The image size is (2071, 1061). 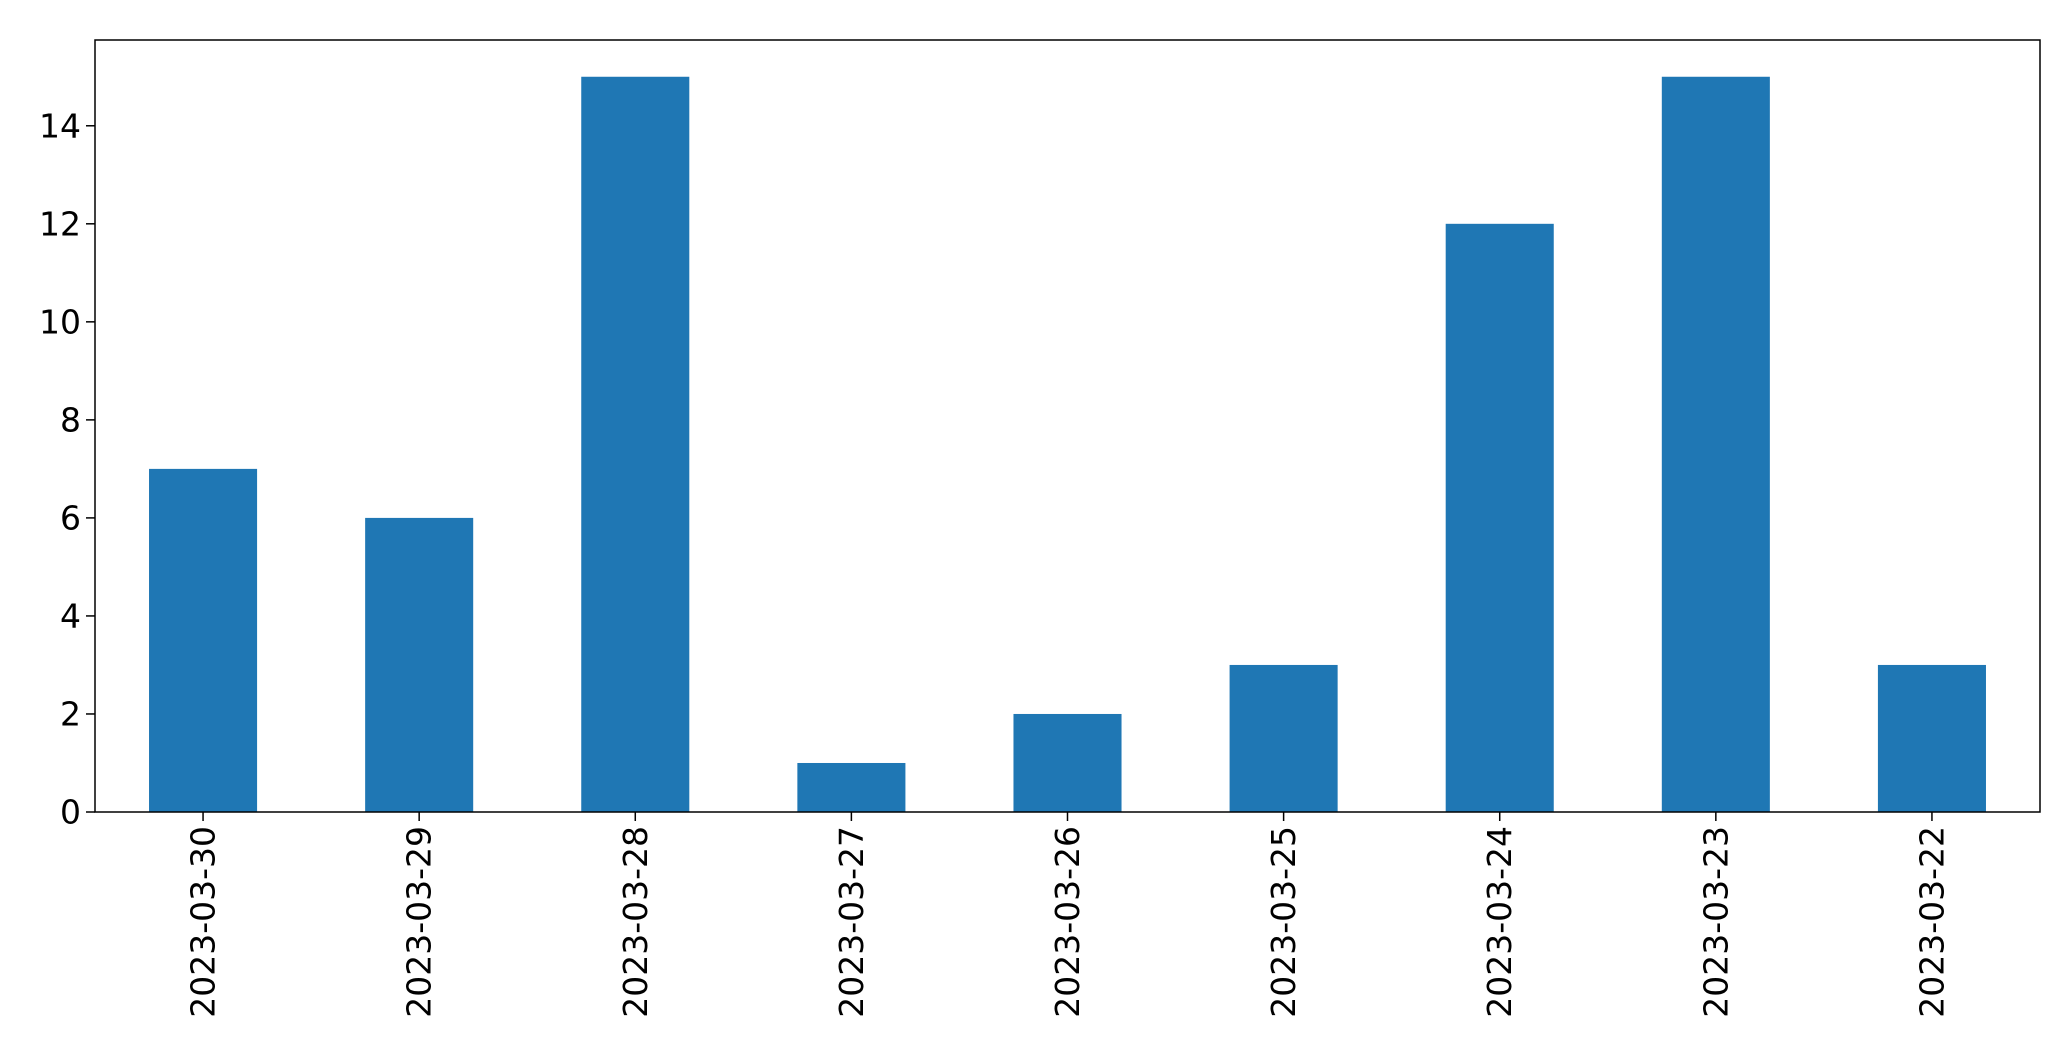 What do you see at coordinates (70, 615) in the screenshot?
I see `y-tick-label: 4` at bounding box center [70, 615].